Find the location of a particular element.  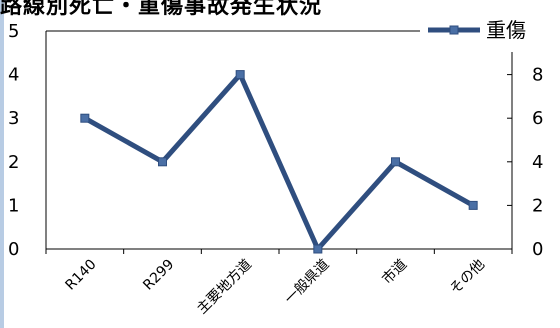

y-right-tick-label: 0 is located at coordinates (537, 249).